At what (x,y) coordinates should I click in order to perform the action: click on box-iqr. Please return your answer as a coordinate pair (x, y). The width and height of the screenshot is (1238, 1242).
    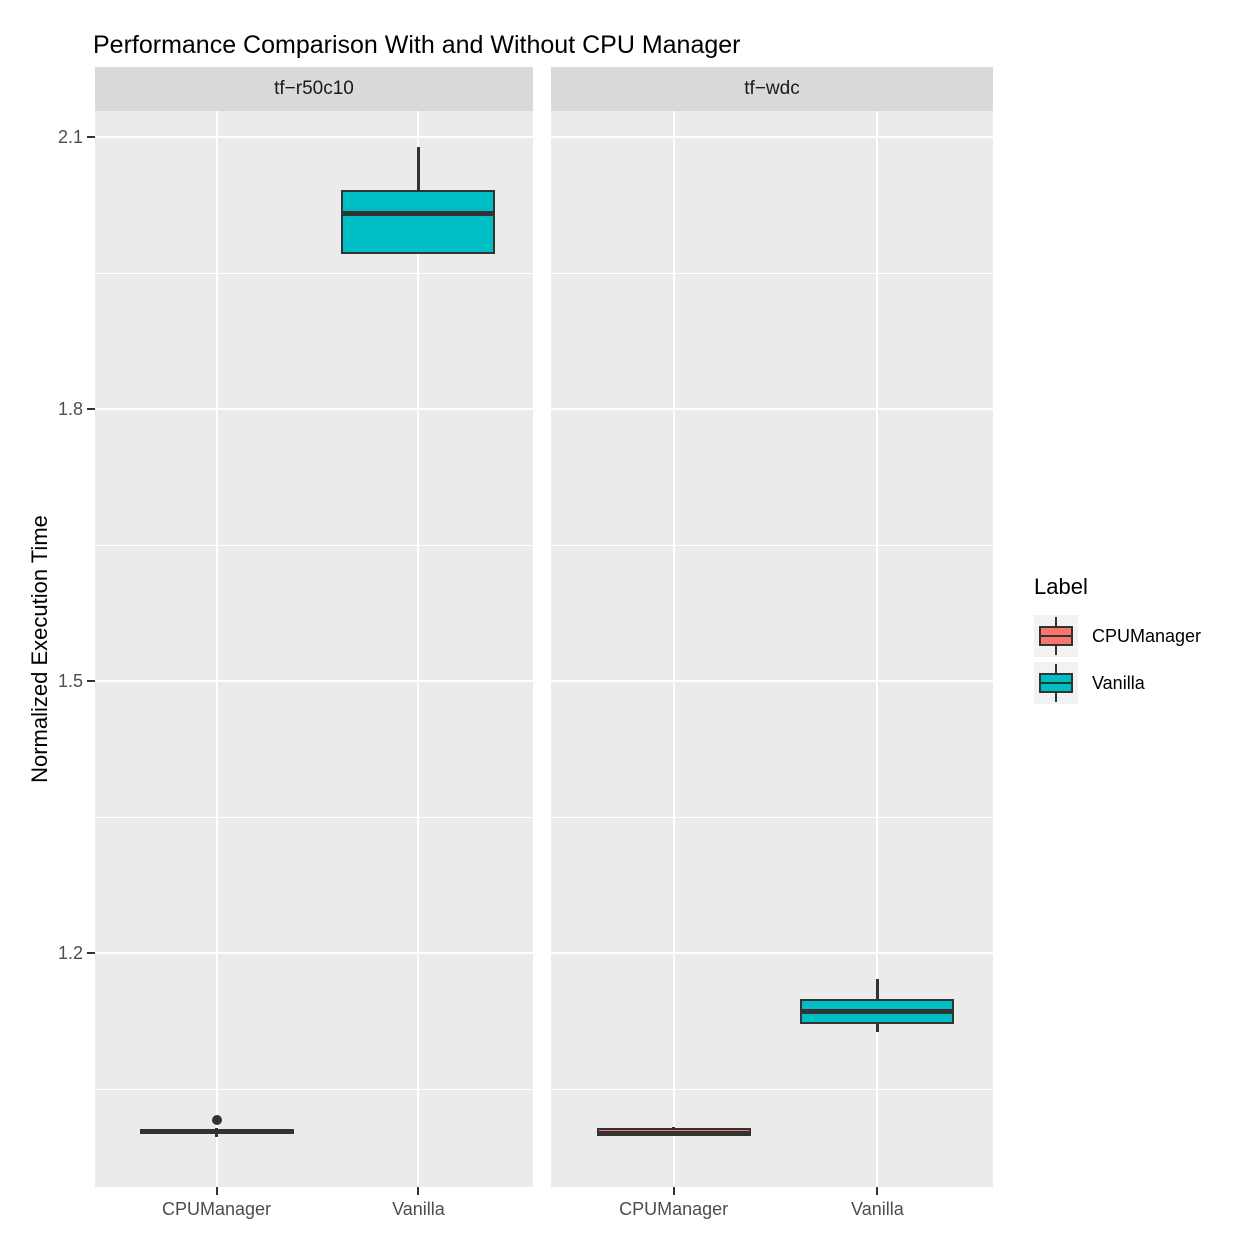
    Looking at the image, I should click on (418, 221).